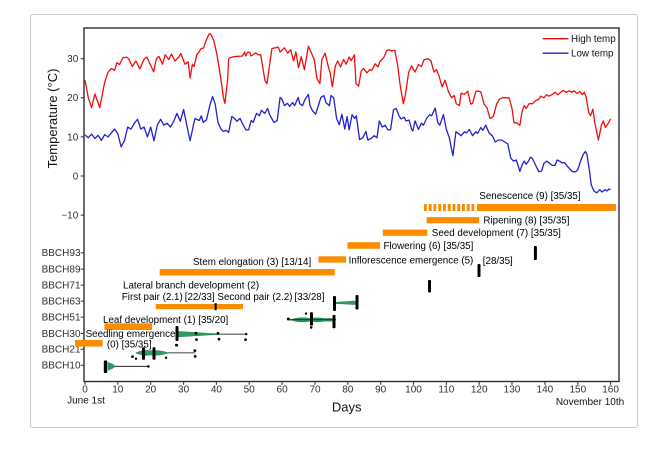 The image size is (670, 452). I want to click on svg-text: 70, so click(315, 390).